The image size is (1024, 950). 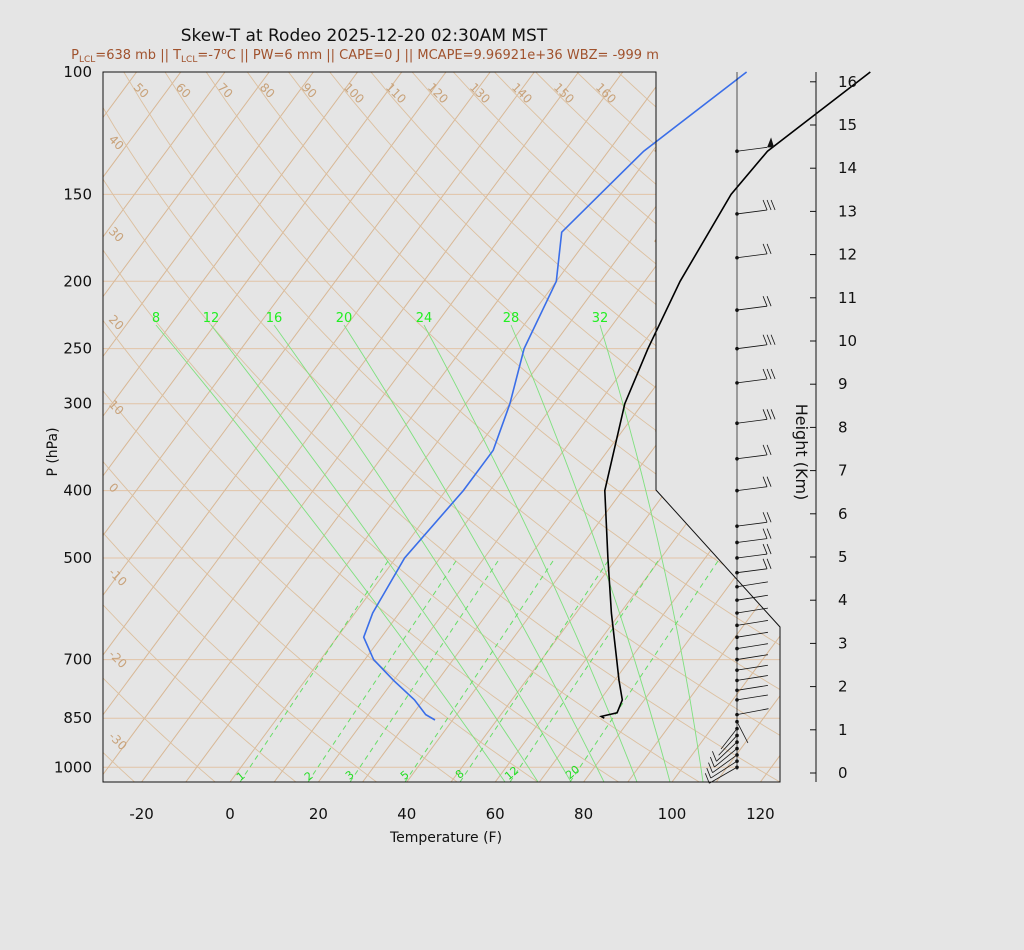 What do you see at coordinates (847, 255) in the screenshot?
I see `height-tick-label: 12` at bounding box center [847, 255].